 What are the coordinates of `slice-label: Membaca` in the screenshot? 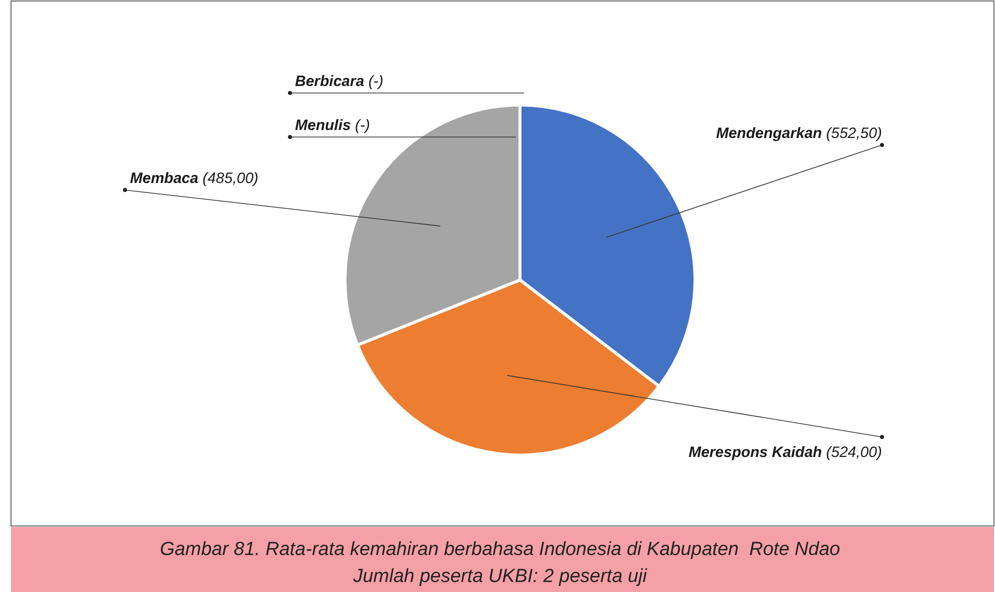 It's located at (164, 178).